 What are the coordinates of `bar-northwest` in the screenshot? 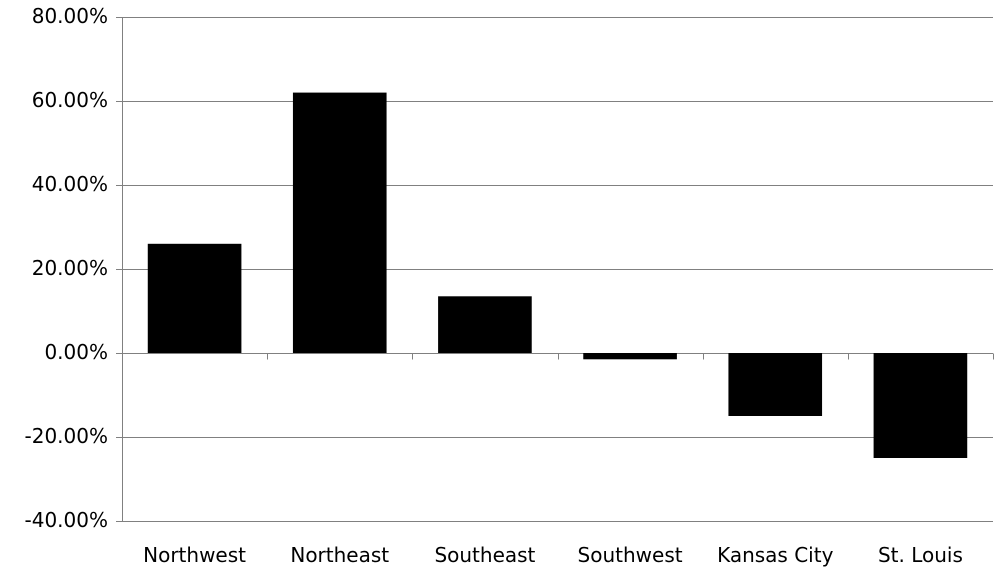 It's located at (194, 298).